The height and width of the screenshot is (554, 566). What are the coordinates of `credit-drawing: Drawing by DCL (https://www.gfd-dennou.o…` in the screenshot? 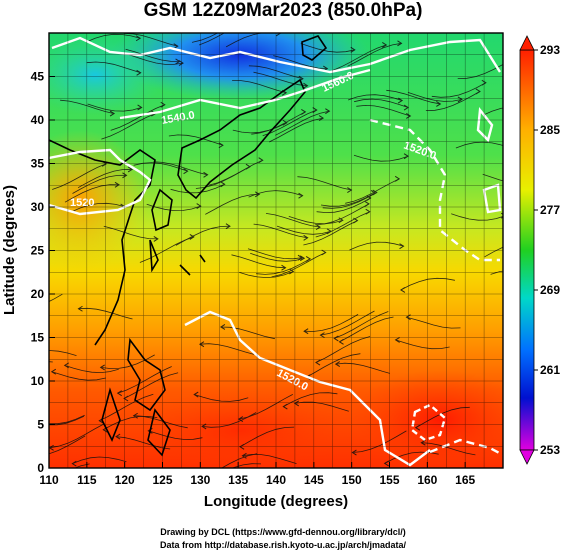 It's located at (283, 532).